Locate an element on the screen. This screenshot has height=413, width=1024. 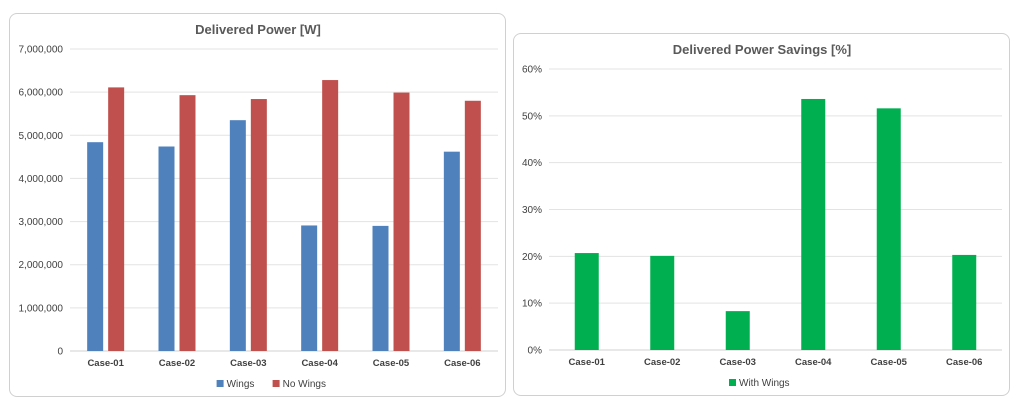
y-tick-label: 7,000,000 is located at coordinates (41, 50).